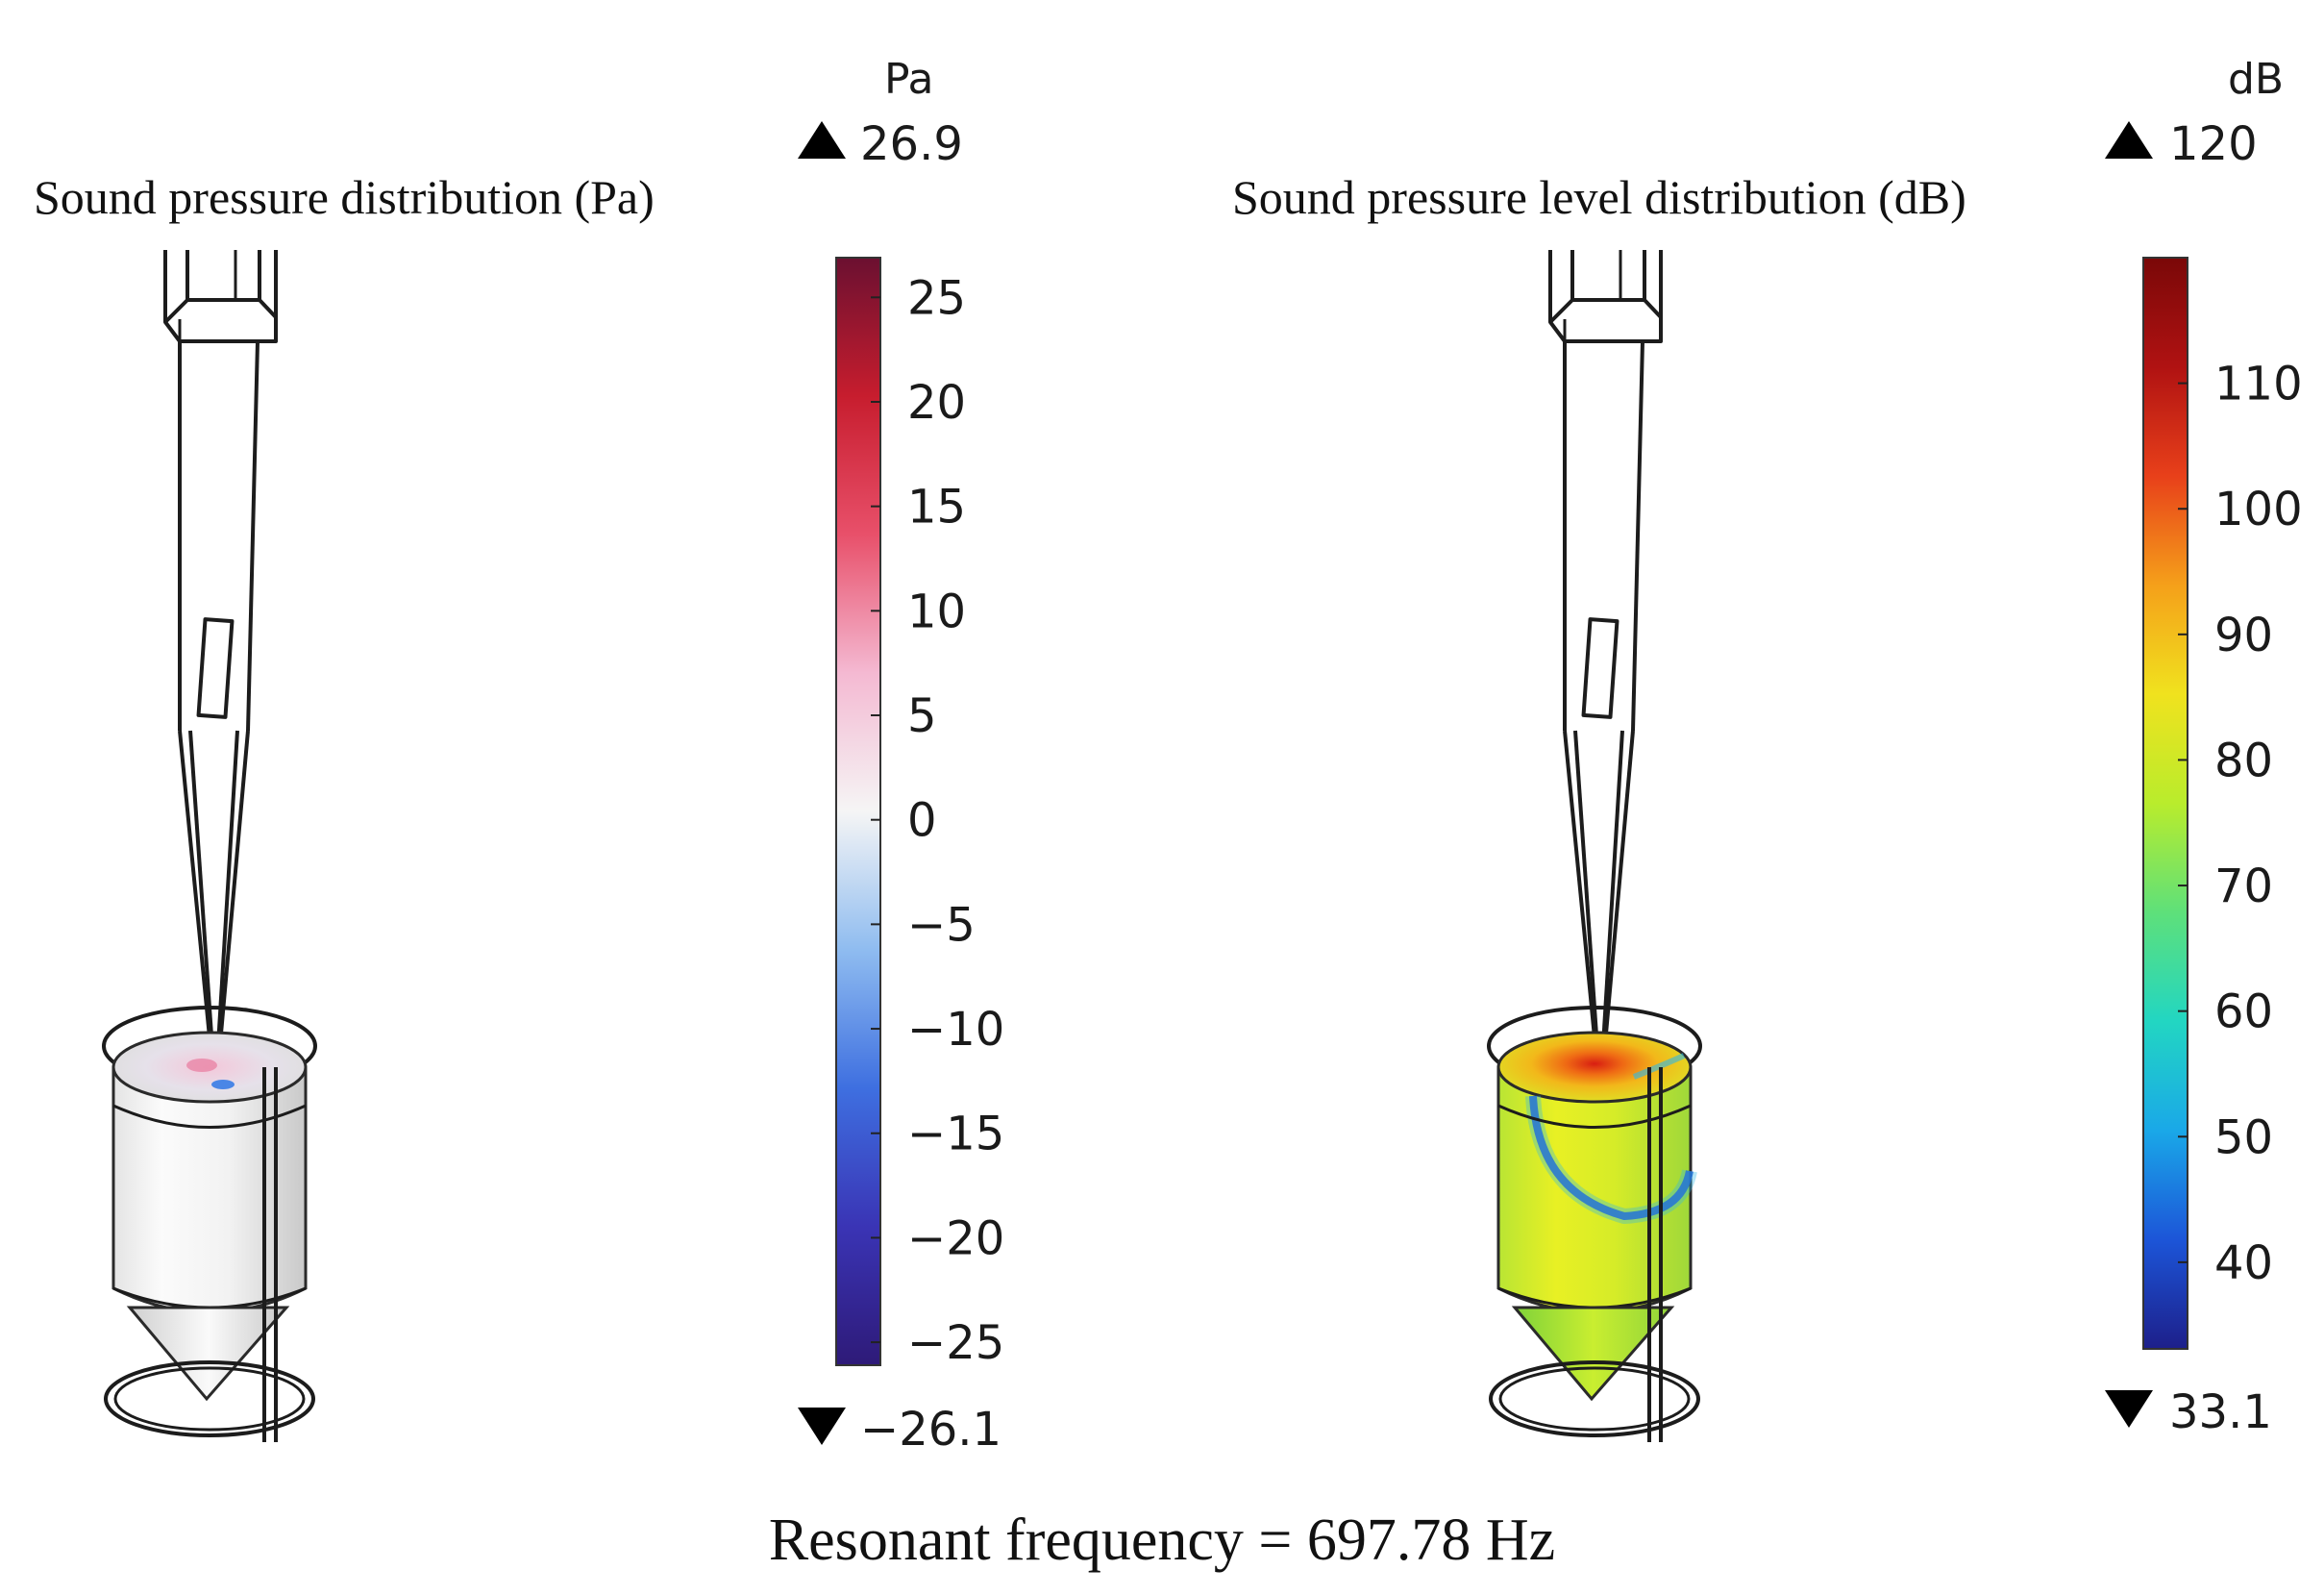 This screenshot has width=2324, height=1595. Describe the element at coordinates (941, 925) in the screenshot. I see `left-colorbar-tick-label: −5` at that location.